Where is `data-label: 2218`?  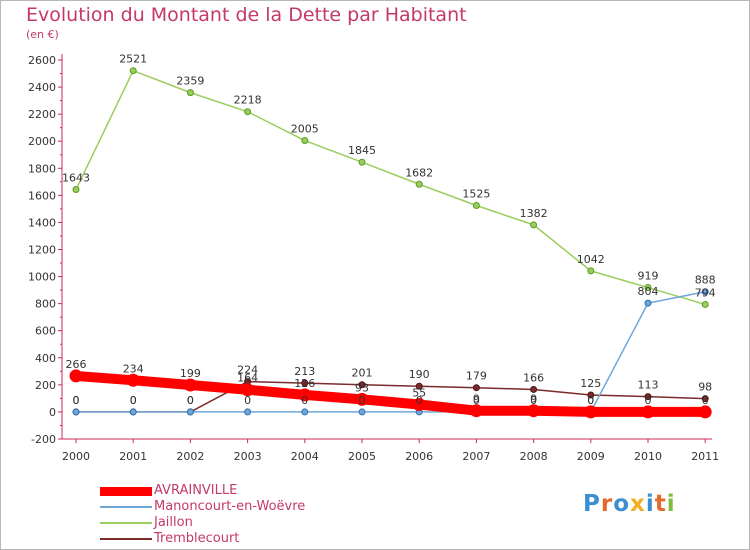
data-label: 2218 is located at coordinates (248, 100).